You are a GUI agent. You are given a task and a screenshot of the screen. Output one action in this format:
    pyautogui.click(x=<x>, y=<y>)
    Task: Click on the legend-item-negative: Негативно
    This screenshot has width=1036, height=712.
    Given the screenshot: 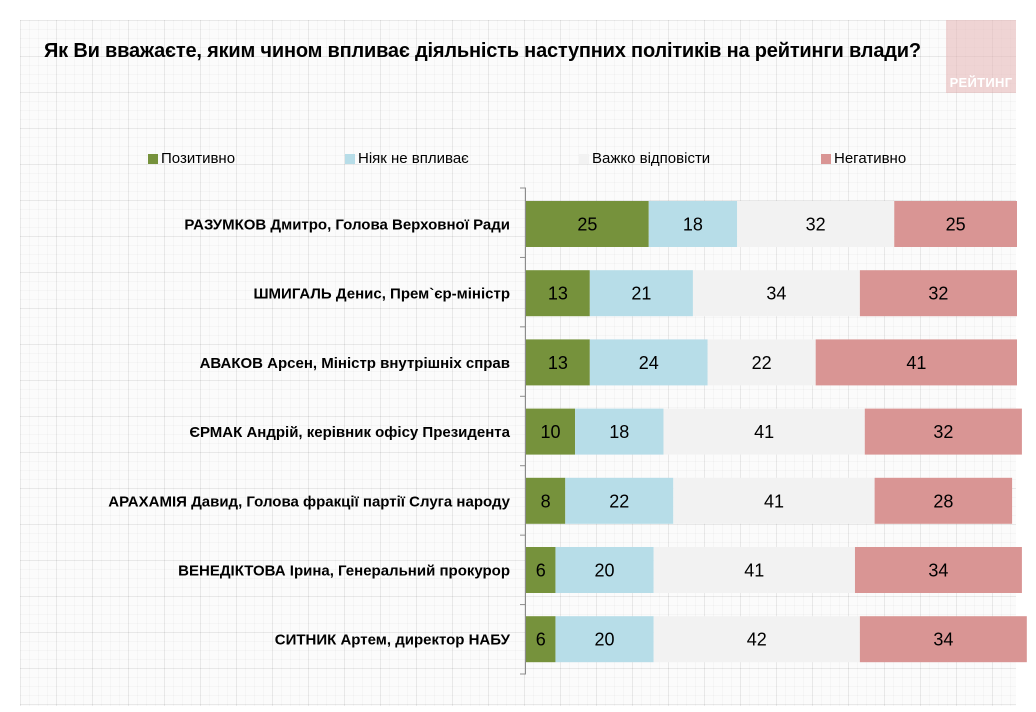 What is the action you would take?
    pyautogui.click(x=863, y=158)
    